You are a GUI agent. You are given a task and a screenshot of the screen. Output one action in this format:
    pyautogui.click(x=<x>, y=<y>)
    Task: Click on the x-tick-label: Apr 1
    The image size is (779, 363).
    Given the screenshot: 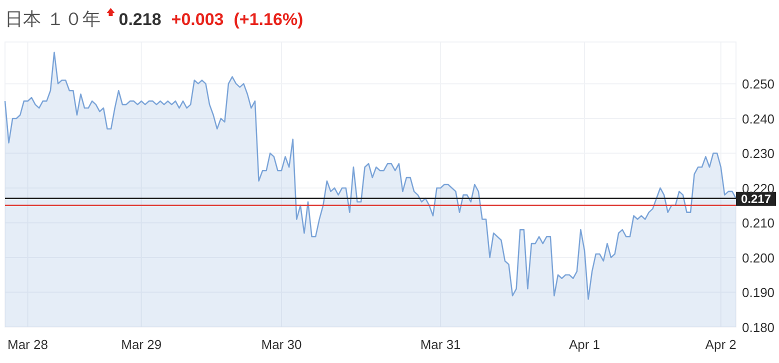 What is the action you would take?
    pyautogui.click(x=584, y=344)
    